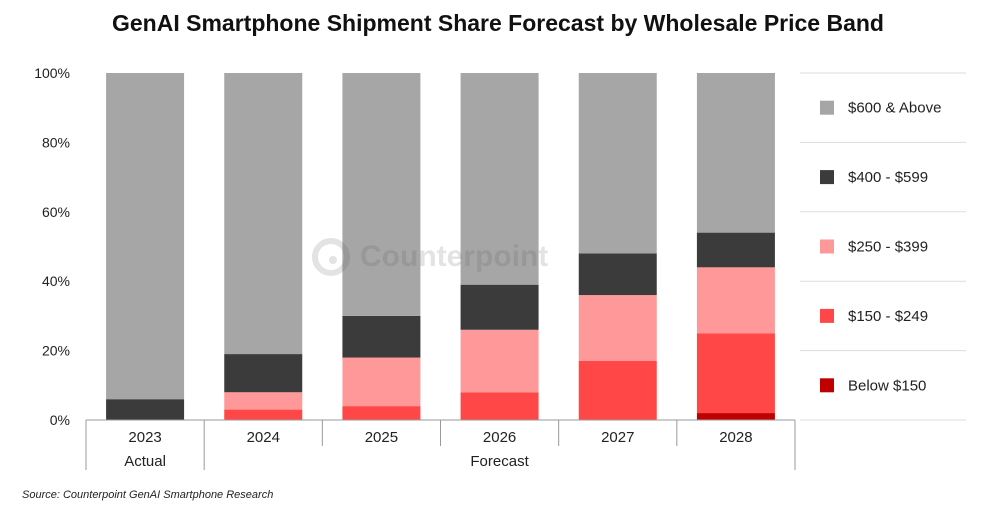  I want to click on x-tick-label: 2028, so click(735, 437).